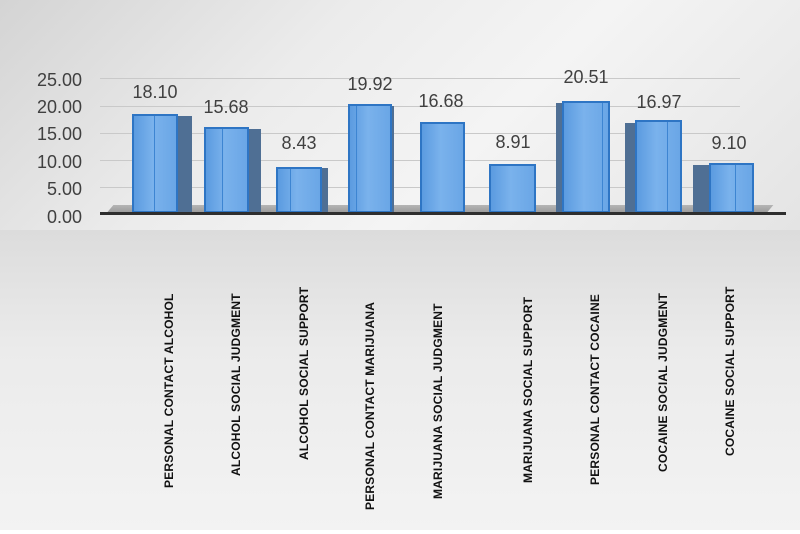 The width and height of the screenshot is (800, 534). What do you see at coordinates (659, 102) in the screenshot?
I see `value-label: 16.97` at bounding box center [659, 102].